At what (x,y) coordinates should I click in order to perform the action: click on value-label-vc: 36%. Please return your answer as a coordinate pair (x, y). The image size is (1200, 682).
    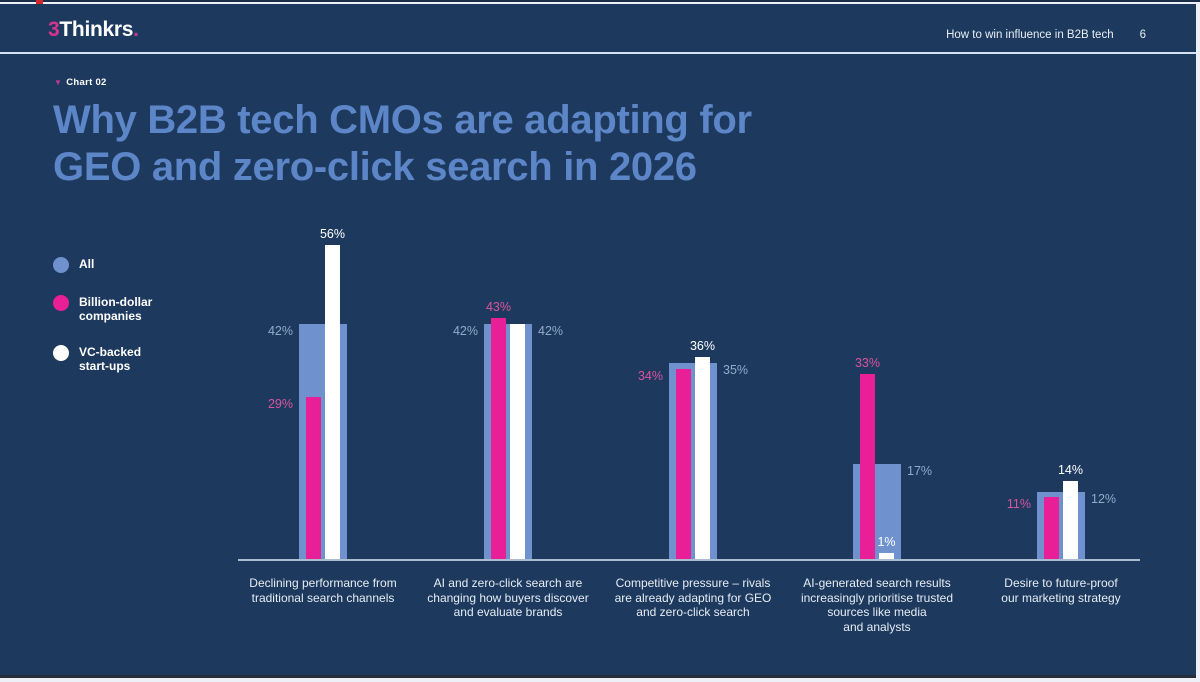
    Looking at the image, I should click on (702, 346).